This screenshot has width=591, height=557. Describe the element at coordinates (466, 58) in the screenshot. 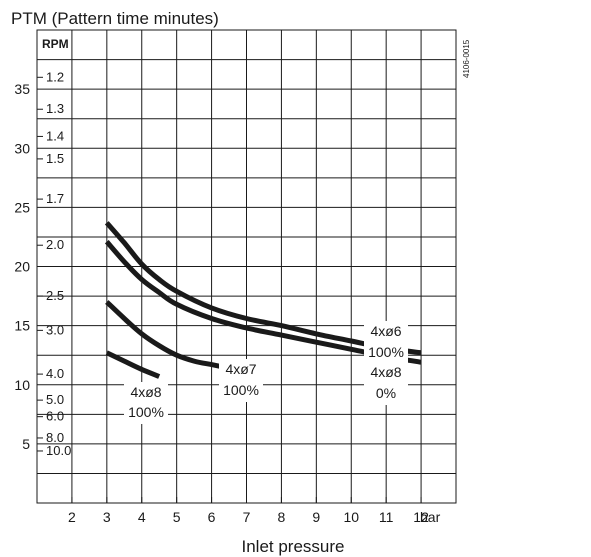

I see `figure-code: 4106-0015` at that location.